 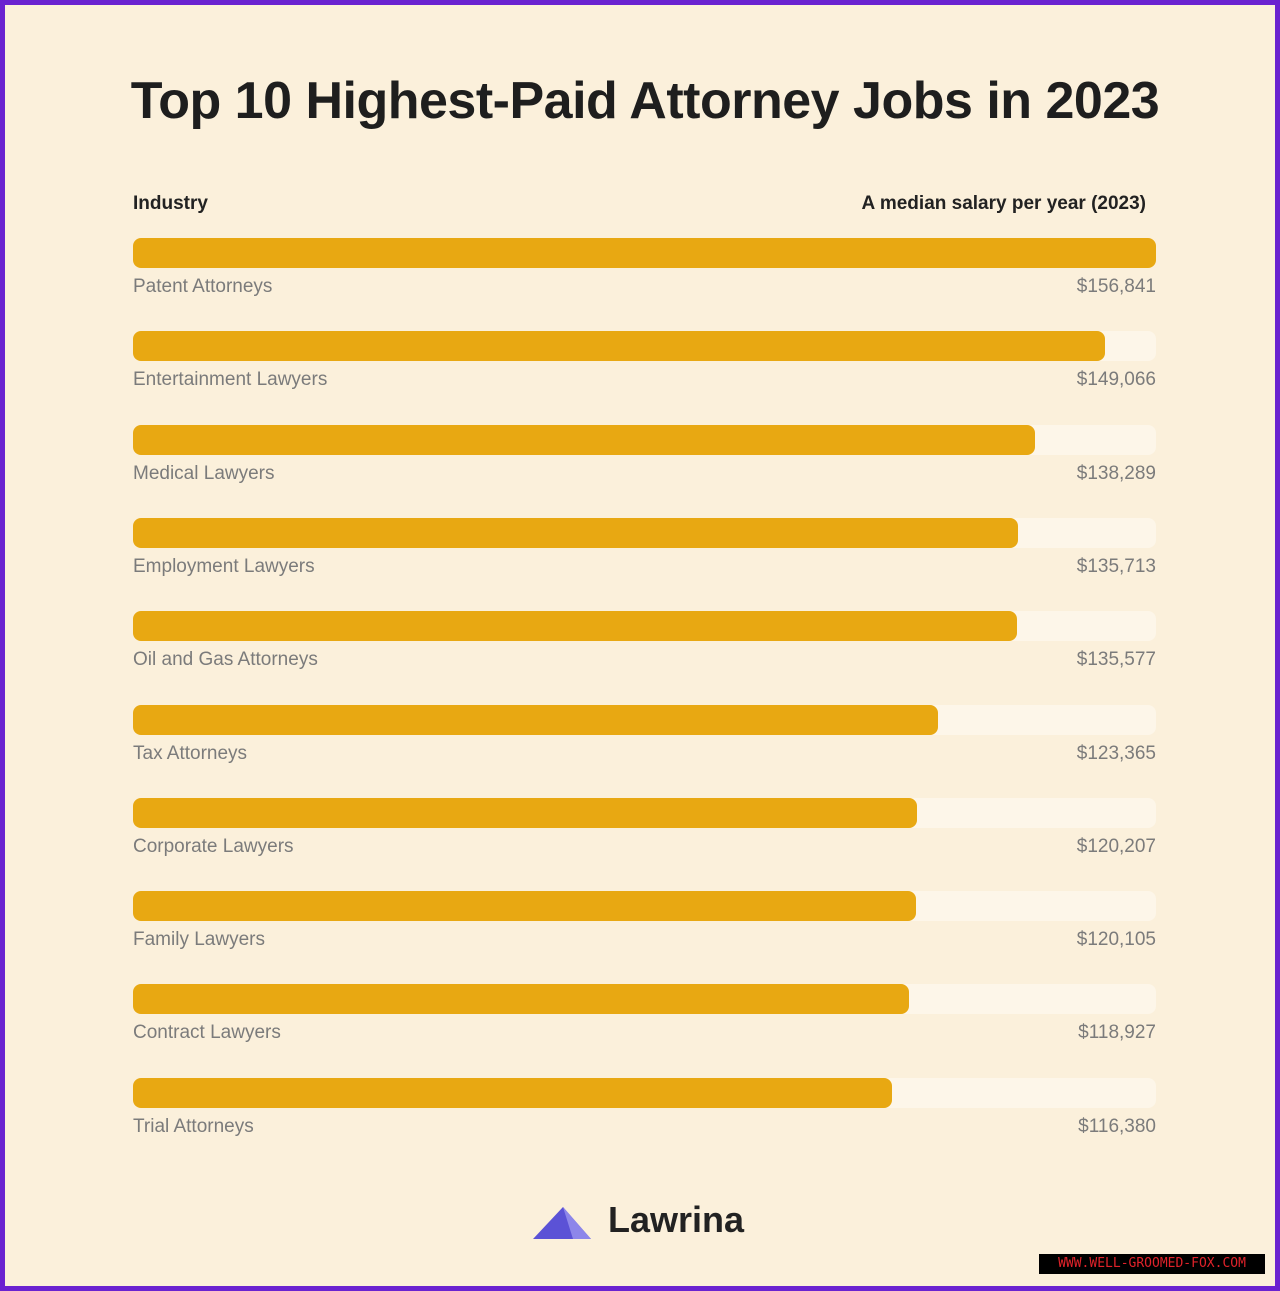 I want to click on category-label: Tax Attorneys, so click(x=190, y=753).